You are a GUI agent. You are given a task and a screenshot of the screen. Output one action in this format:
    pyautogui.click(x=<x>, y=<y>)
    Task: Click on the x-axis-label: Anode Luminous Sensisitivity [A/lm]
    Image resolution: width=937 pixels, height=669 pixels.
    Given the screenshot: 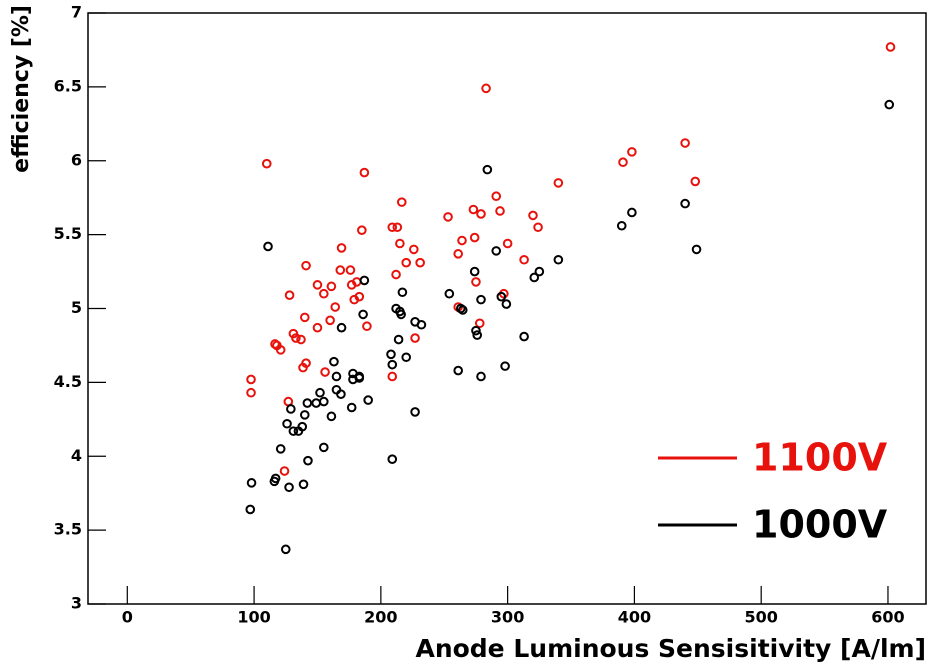 What is the action you would take?
    pyautogui.click(x=670, y=648)
    